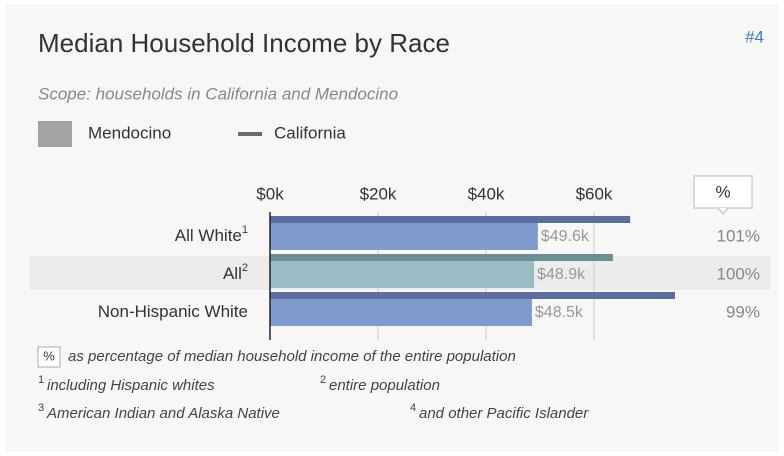 This screenshot has height=456, width=784. Describe the element at coordinates (561, 274) in the screenshot. I see `value-label: $48.9k` at that location.